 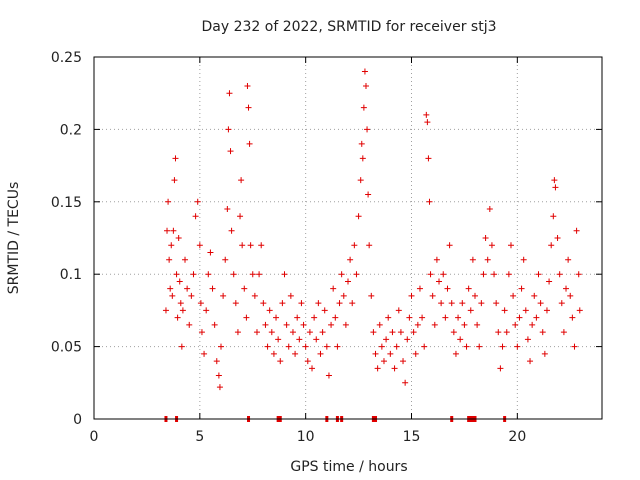 What do you see at coordinates (66, 58) in the screenshot?
I see `y-tick-label: 0.25` at bounding box center [66, 58].